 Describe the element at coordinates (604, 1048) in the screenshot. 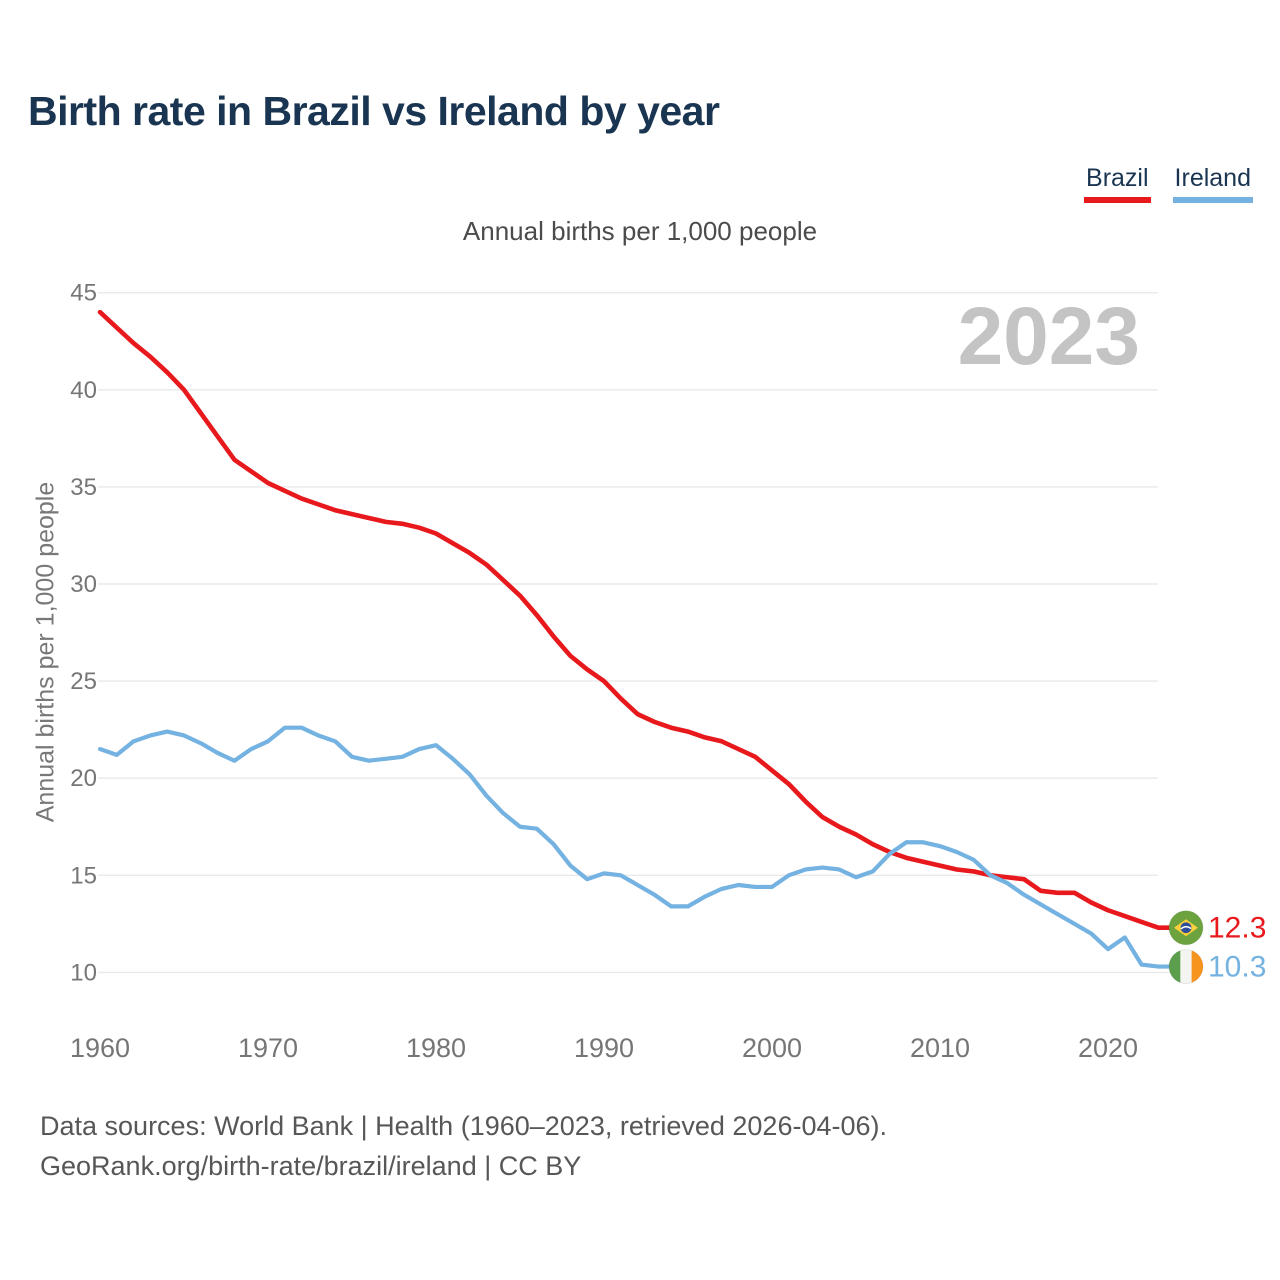

I see `x-tick-label: 1990` at that location.